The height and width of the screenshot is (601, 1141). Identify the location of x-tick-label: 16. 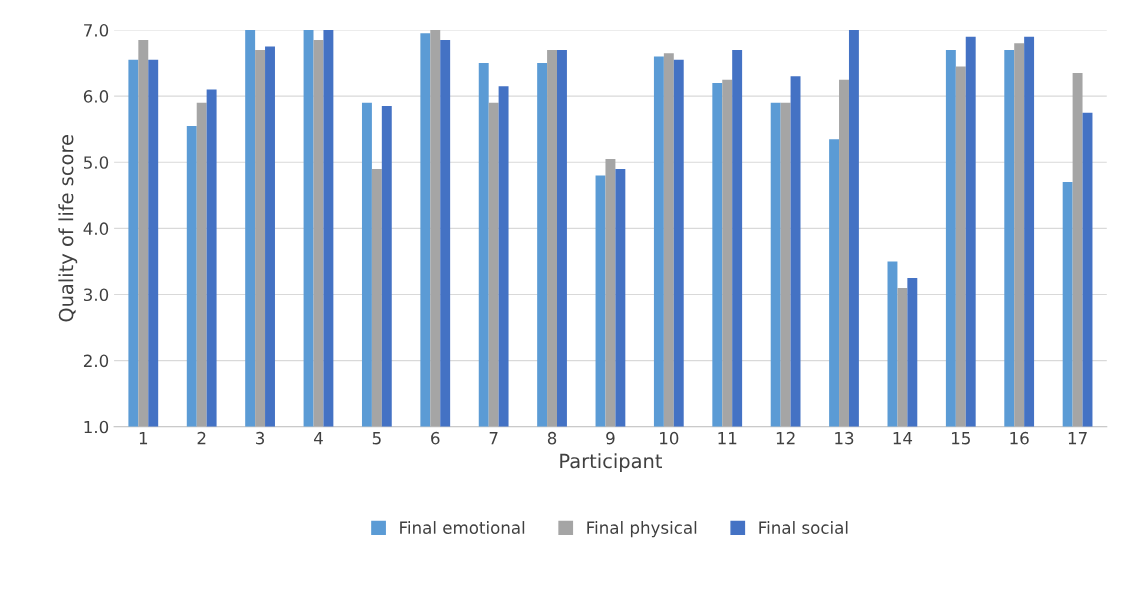
(1019, 438).